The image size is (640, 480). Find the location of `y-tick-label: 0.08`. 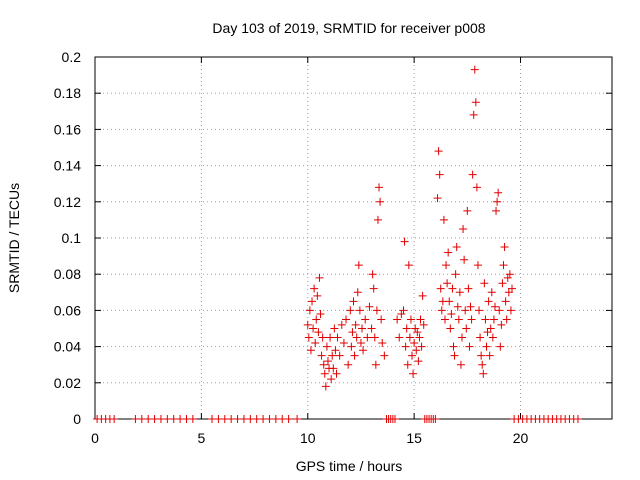

y-tick-label: 0.08 is located at coordinates (67, 274).